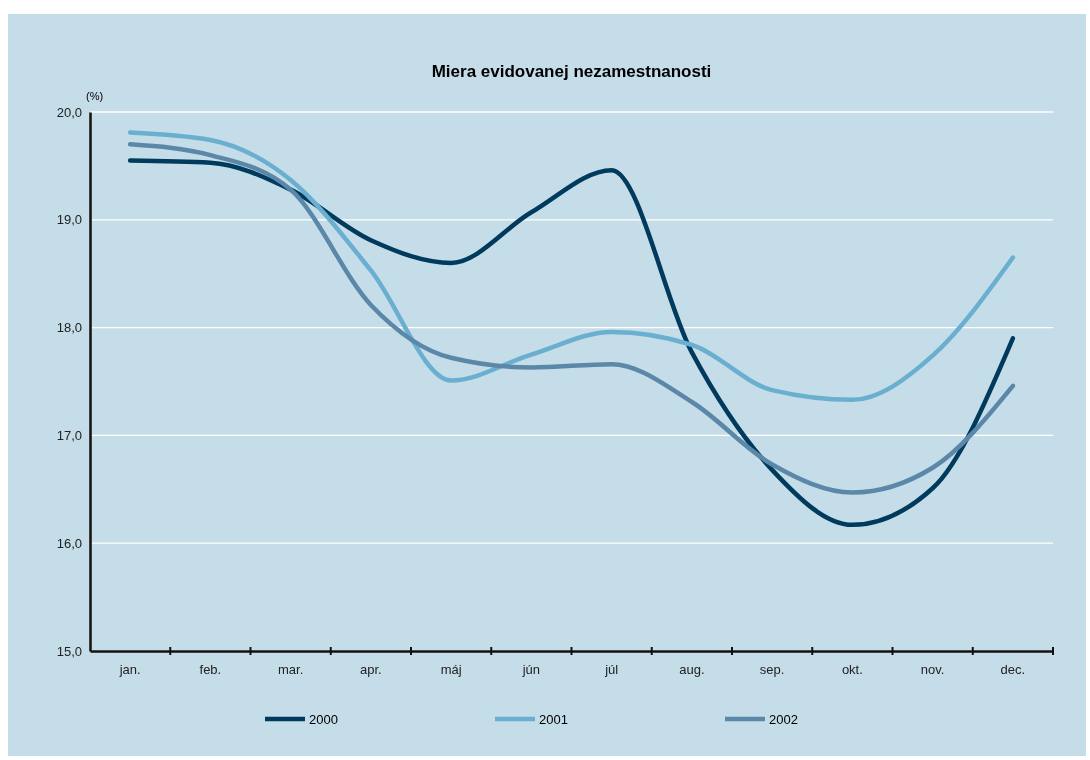  I want to click on x-tick-label: mar., so click(290, 670).